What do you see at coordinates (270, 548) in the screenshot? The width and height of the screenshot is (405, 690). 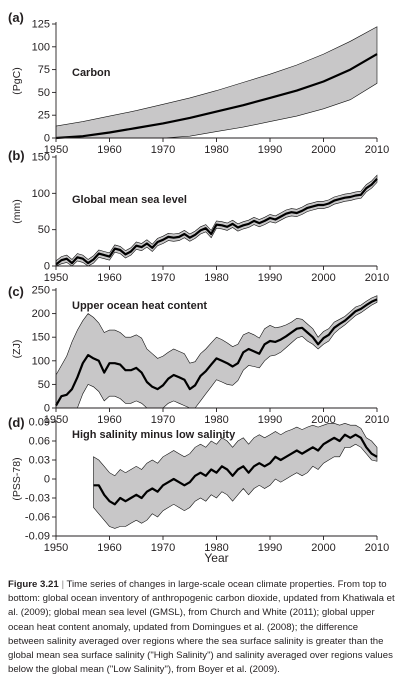 I see `panel-d-x-tick-label: 1990` at bounding box center [270, 548].